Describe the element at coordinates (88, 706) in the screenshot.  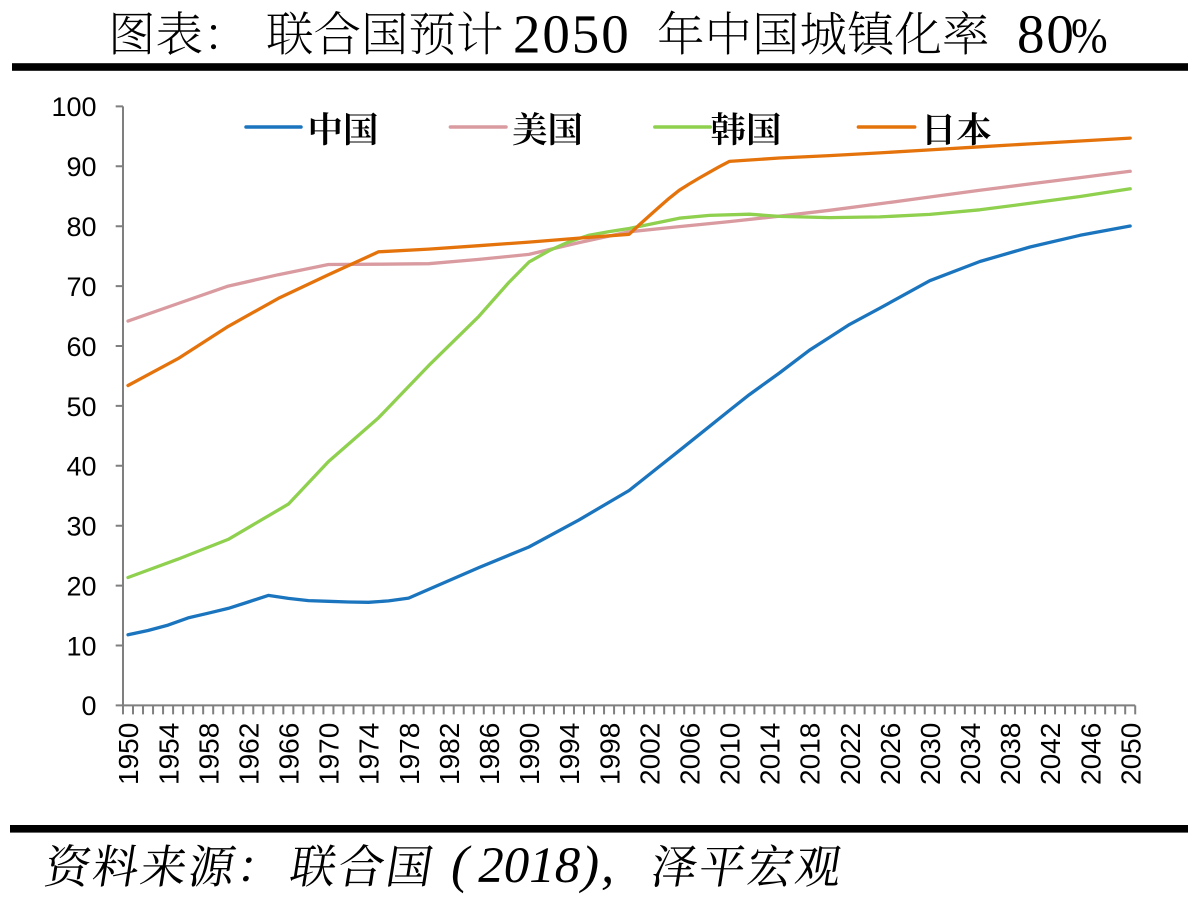
I see `svg-text: 0` at that location.